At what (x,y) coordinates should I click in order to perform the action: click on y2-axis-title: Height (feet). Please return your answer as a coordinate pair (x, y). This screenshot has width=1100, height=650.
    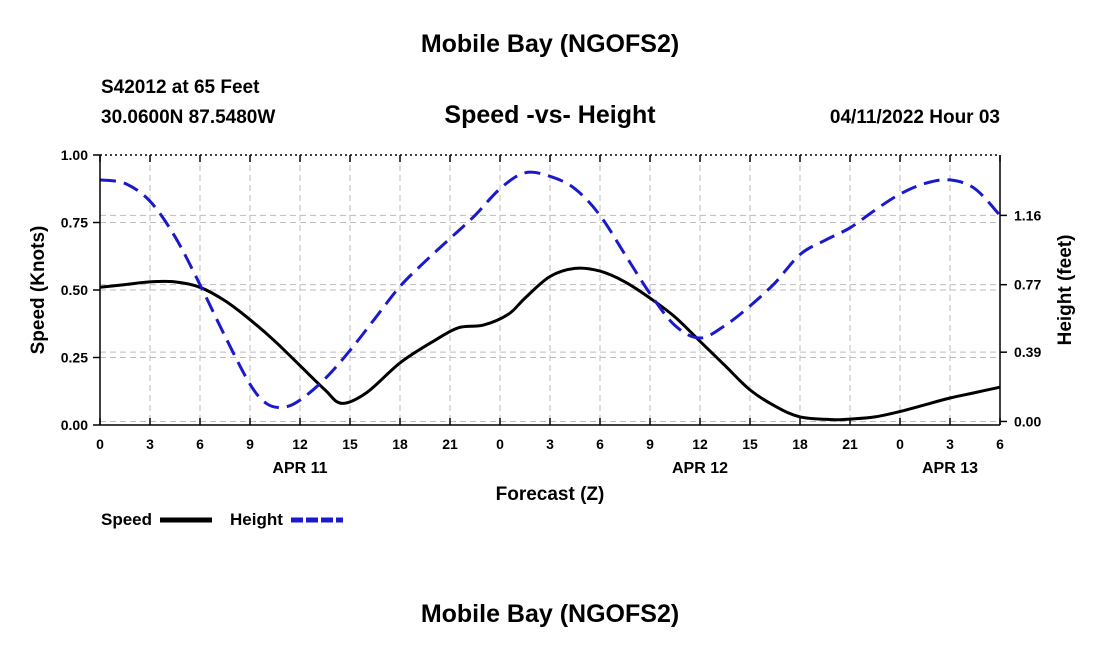
    Looking at the image, I should click on (1065, 290).